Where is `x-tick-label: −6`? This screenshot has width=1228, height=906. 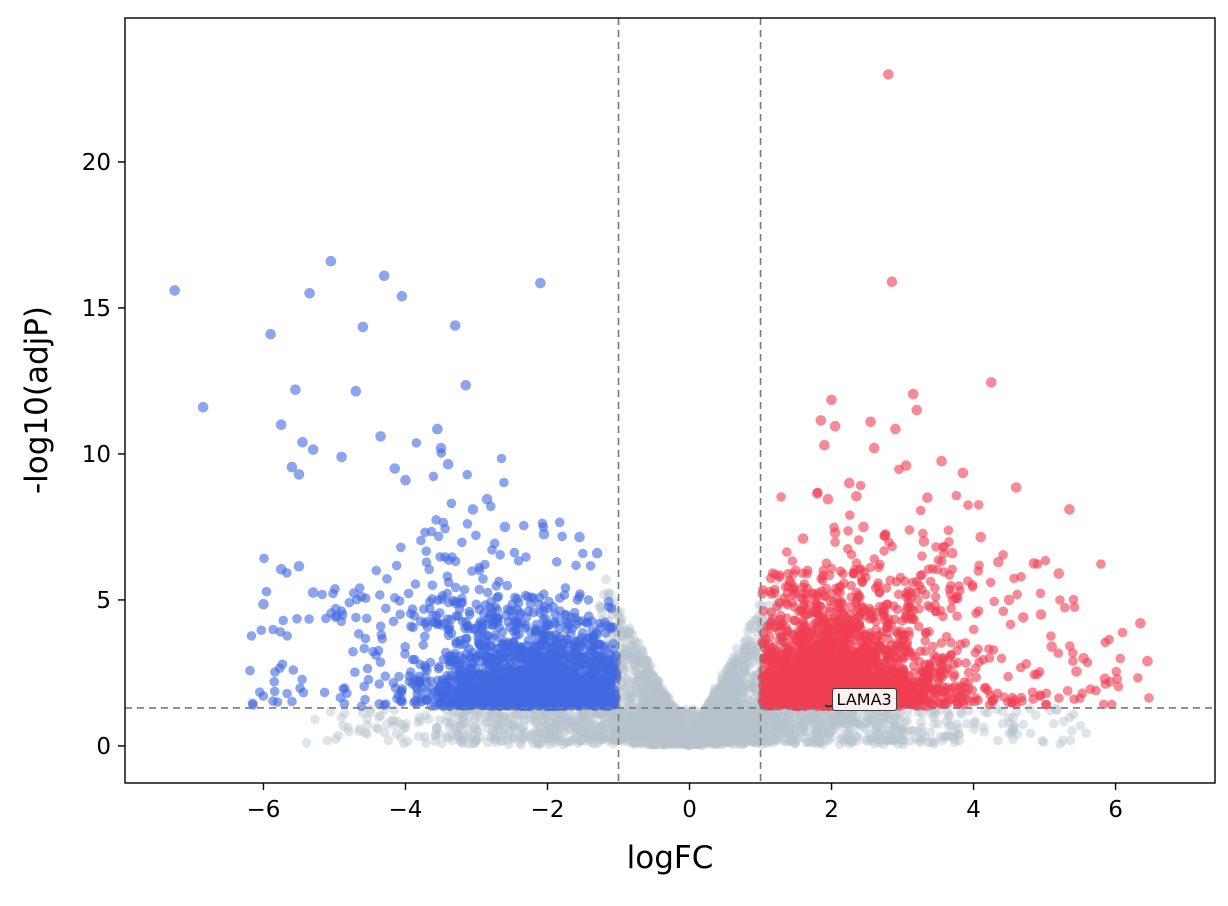
x-tick-label: −6 is located at coordinates (264, 810).